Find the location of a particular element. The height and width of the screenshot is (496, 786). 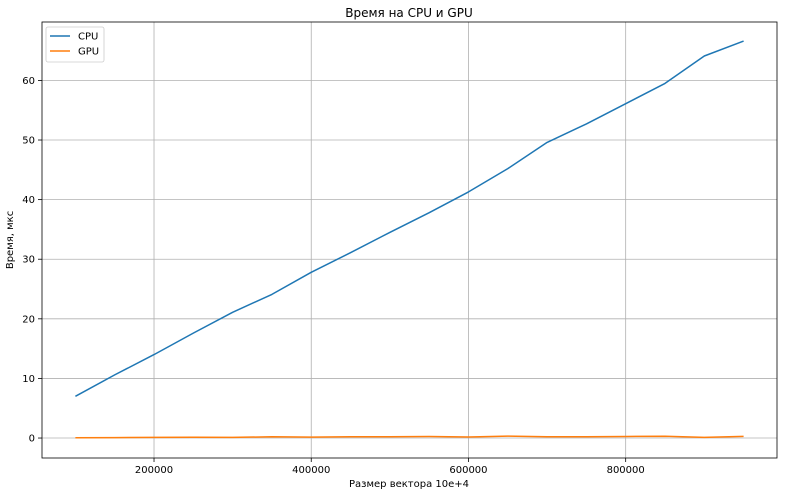

x-axis-label: Размер вектора 10e+4 is located at coordinates (409, 484).